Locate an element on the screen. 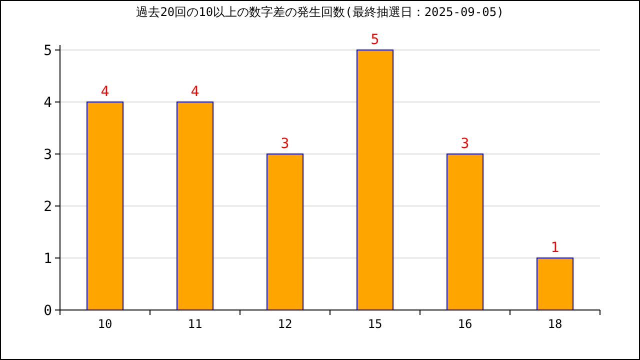 The image size is (640, 360). chart-title: 過去20回の10以上の数字差の発生回数(最終抽選日：2025-09-05) is located at coordinates (320, 12).